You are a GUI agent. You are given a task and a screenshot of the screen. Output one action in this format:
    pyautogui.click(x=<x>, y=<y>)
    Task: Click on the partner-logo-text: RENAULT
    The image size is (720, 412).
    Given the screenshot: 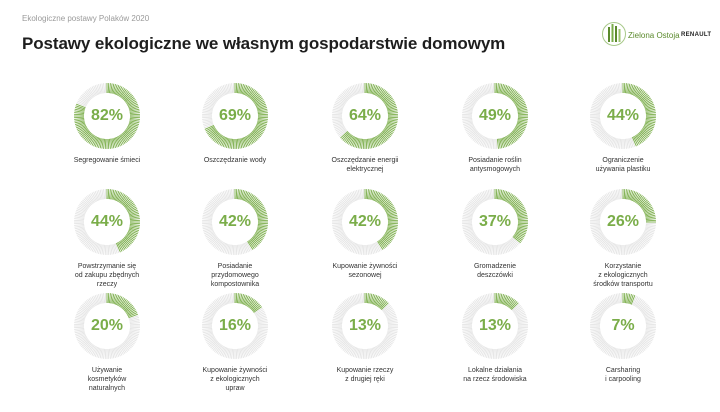 What is the action you would take?
    pyautogui.click(x=696, y=35)
    